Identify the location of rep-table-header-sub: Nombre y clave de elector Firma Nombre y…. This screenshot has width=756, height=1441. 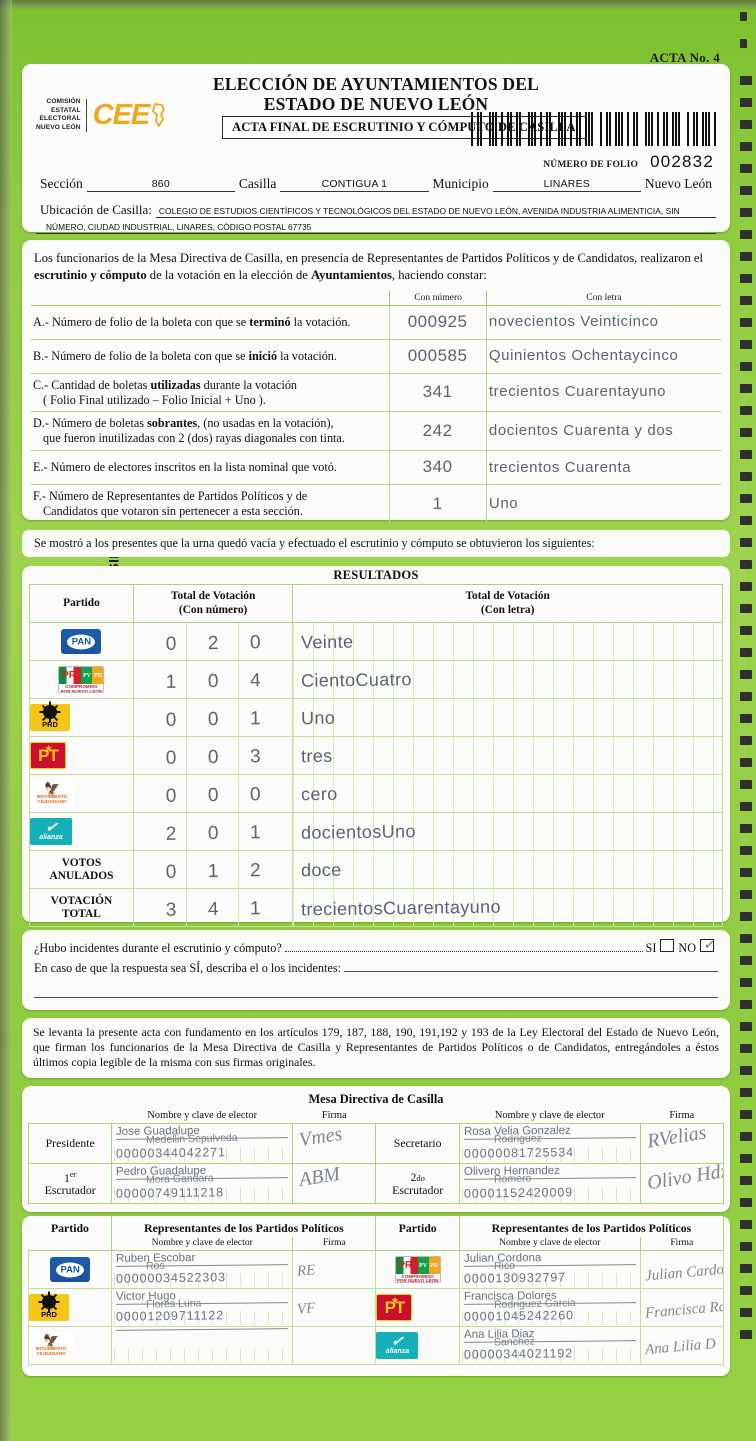
(376, 1244).